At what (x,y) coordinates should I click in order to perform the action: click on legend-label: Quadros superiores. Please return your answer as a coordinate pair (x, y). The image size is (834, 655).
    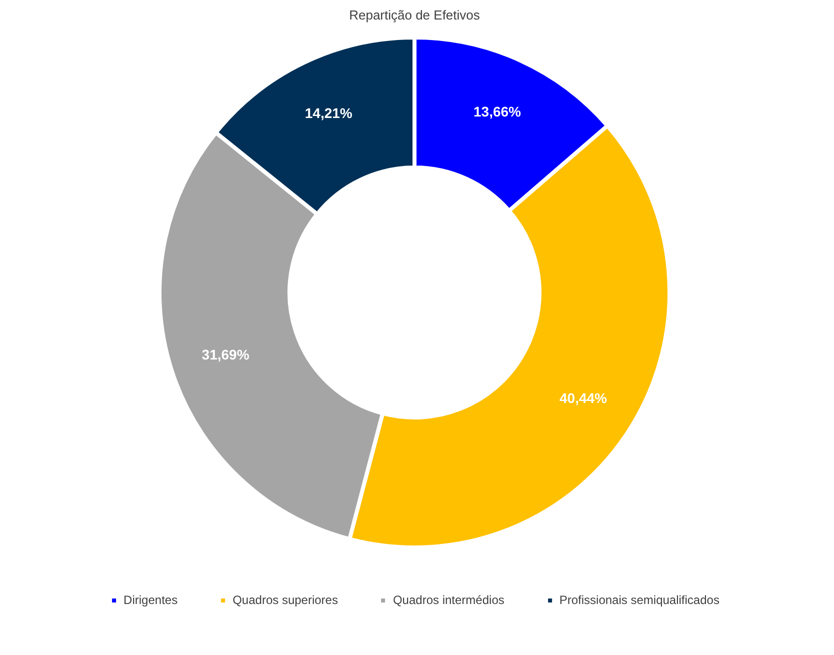
    Looking at the image, I should click on (285, 600).